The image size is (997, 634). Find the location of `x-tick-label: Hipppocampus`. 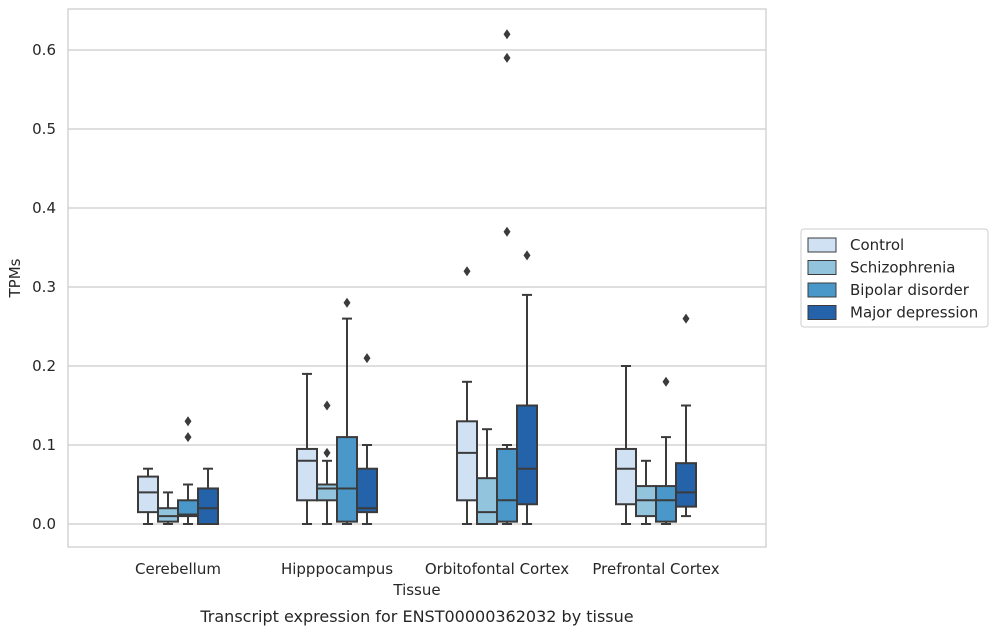

x-tick-label: Hipppocampus is located at coordinates (337, 569).